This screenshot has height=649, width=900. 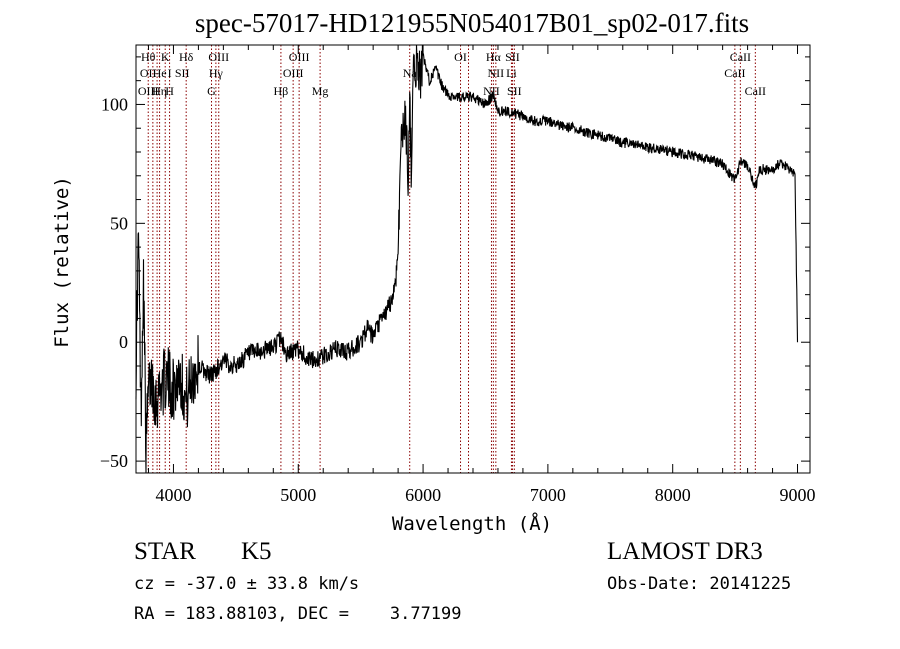 What do you see at coordinates (186, 57) in the screenshot?
I see `line-label-2: Hδ` at bounding box center [186, 57].